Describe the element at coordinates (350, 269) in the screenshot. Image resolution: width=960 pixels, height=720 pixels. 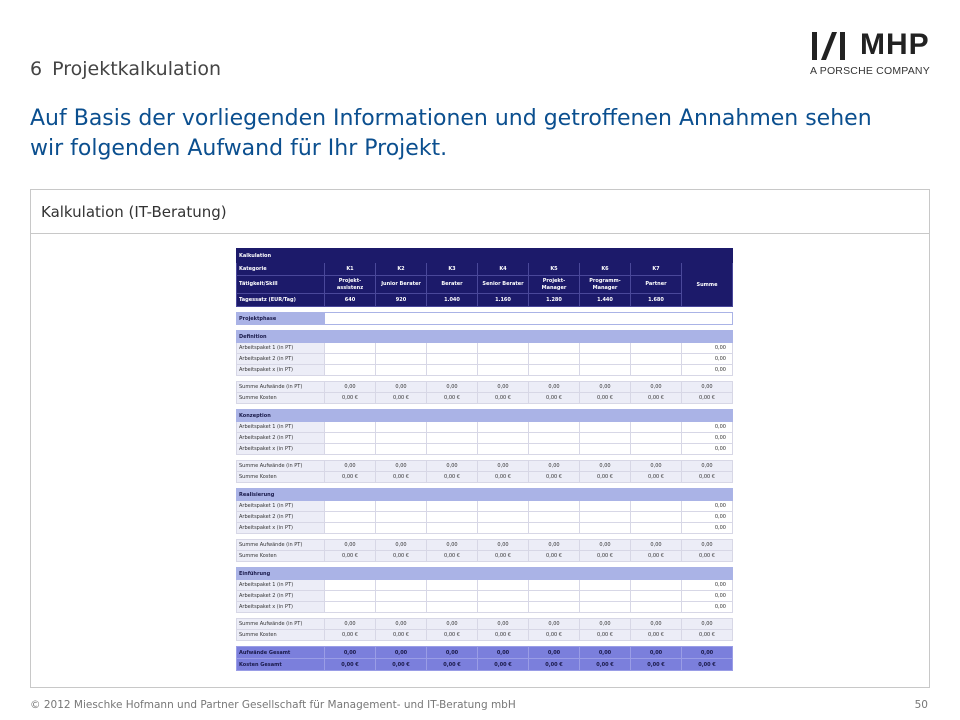
I see `kategorie-cell: K1` at that location.